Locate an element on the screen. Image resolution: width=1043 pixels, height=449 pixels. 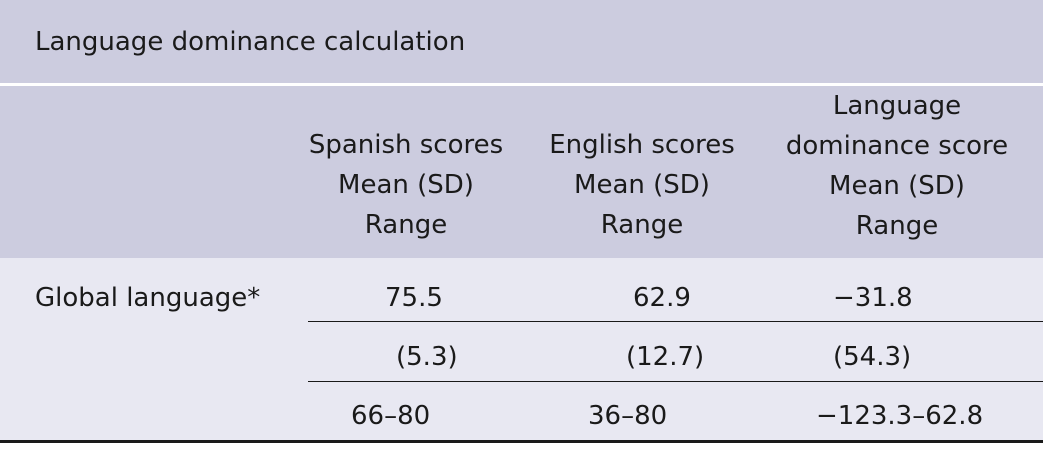
header-dominance-line-1: Language is located at coordinates (897, 106).